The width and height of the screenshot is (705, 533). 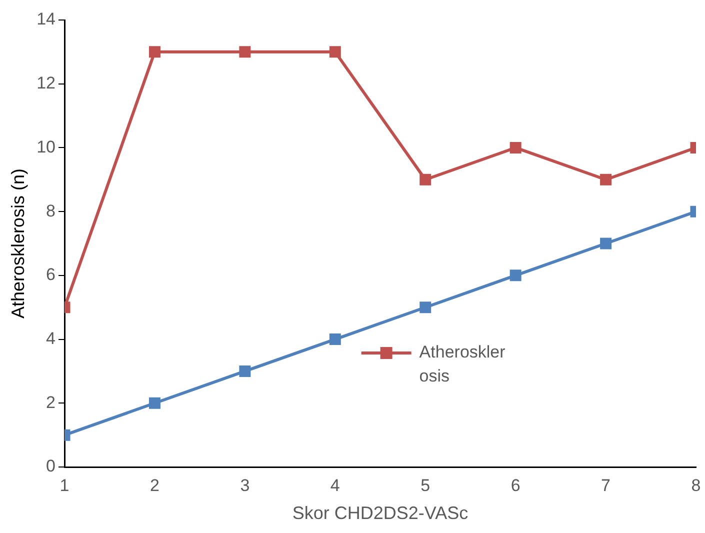 I want to click on y-tick-label: 8, so click(x=51, y=210).